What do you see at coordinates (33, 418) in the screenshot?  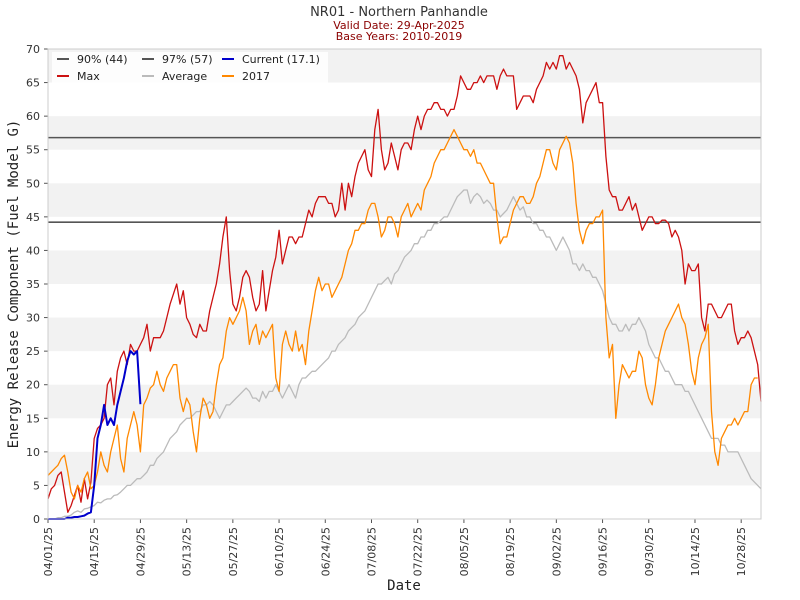 I see `y-tick-label: 15` at bounding box center [33, 418].